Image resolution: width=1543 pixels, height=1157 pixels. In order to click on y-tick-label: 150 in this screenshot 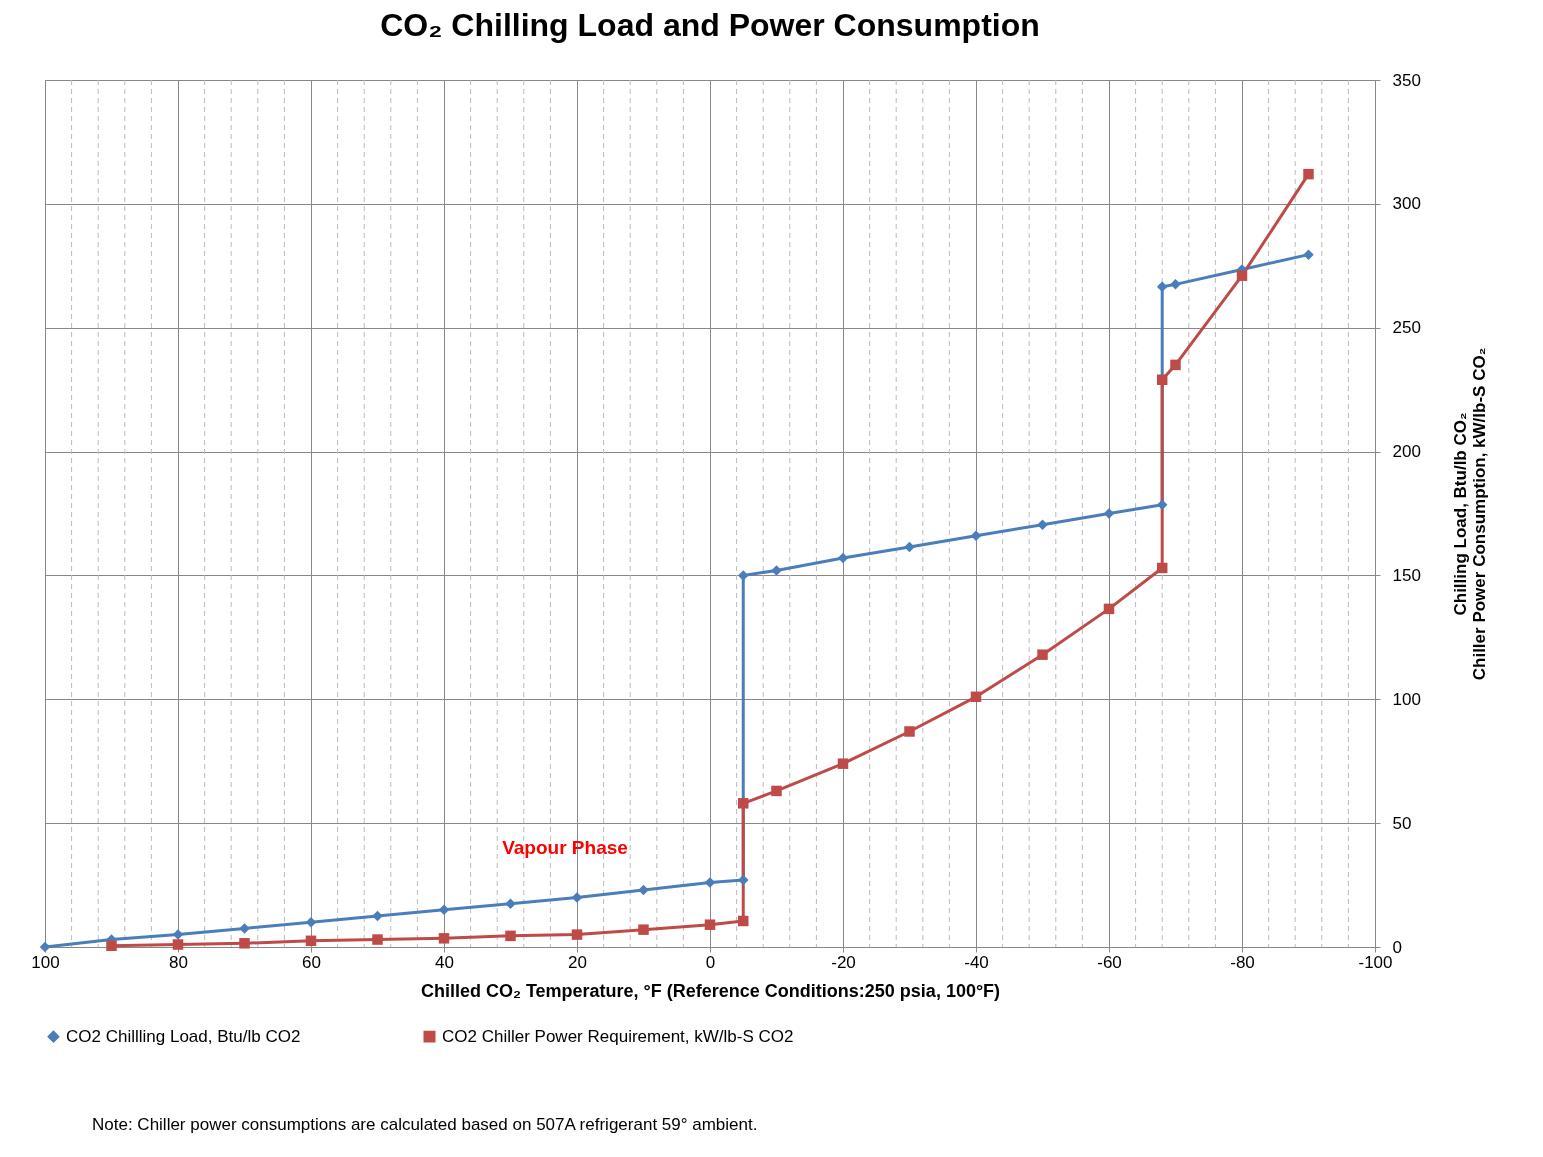, I will do `click(1406, 575)`.